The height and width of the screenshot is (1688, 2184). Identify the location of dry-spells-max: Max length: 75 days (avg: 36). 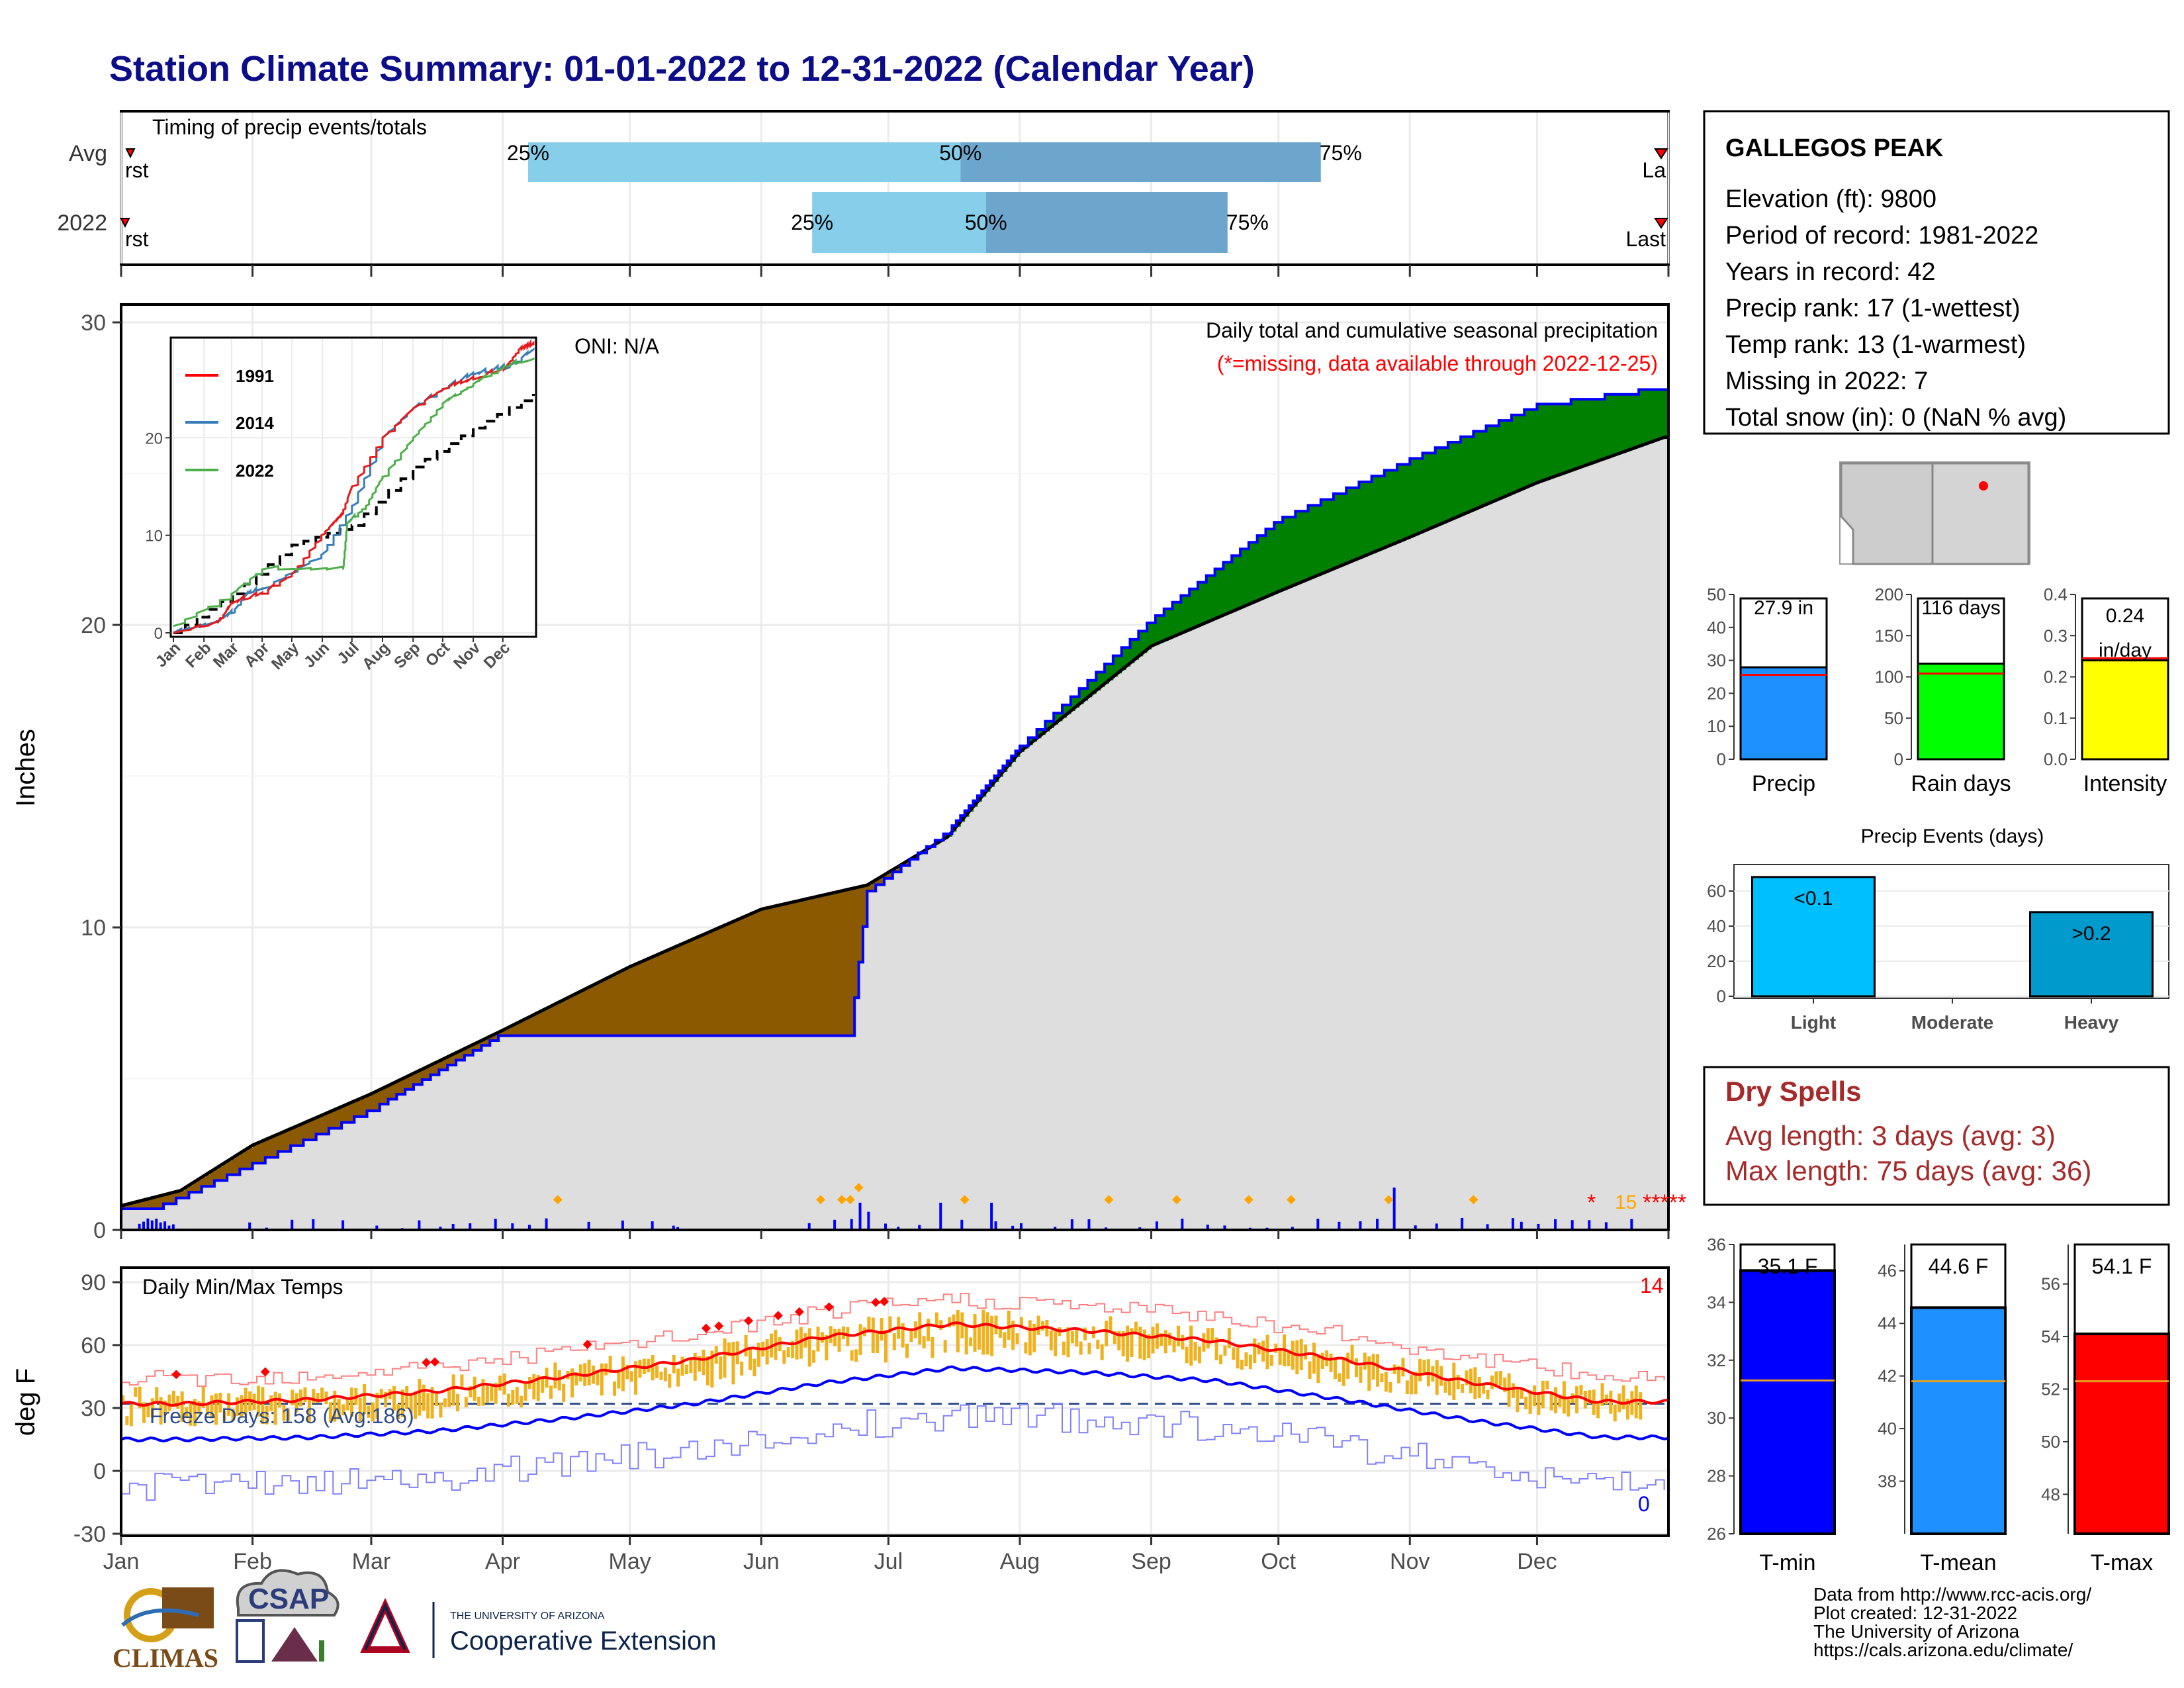
(1908, 1170).